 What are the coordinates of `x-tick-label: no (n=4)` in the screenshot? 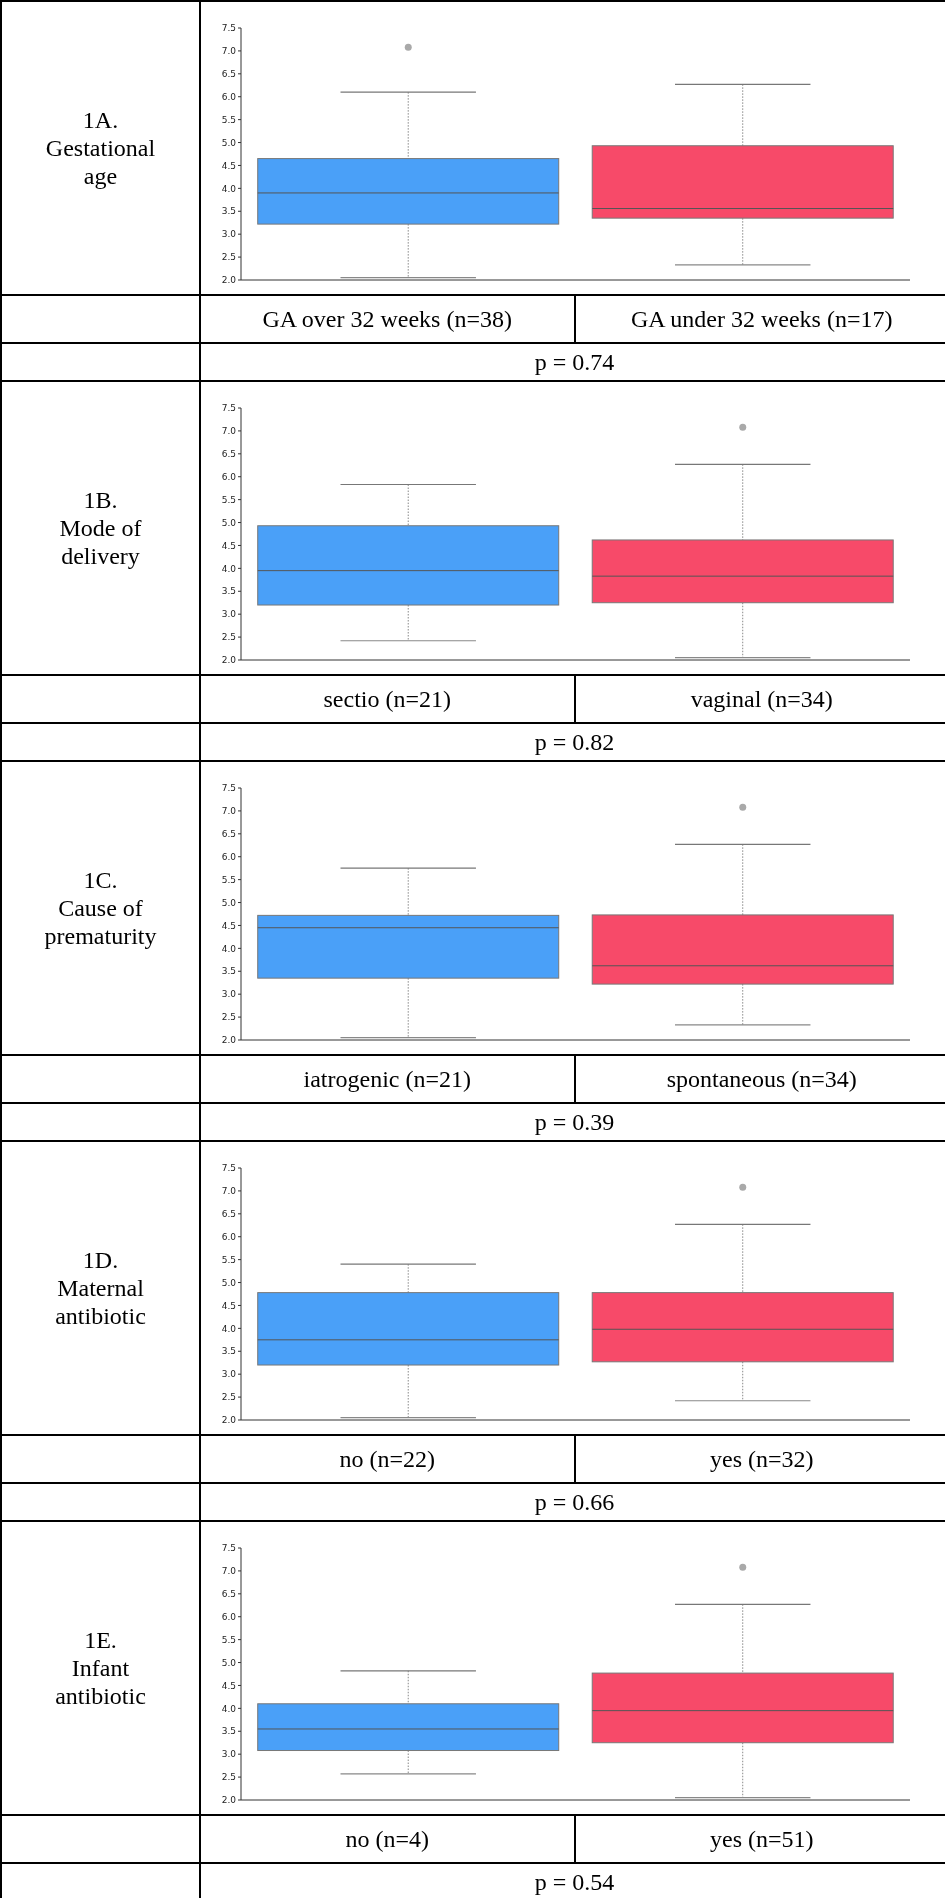 It's located at (387, 1839).